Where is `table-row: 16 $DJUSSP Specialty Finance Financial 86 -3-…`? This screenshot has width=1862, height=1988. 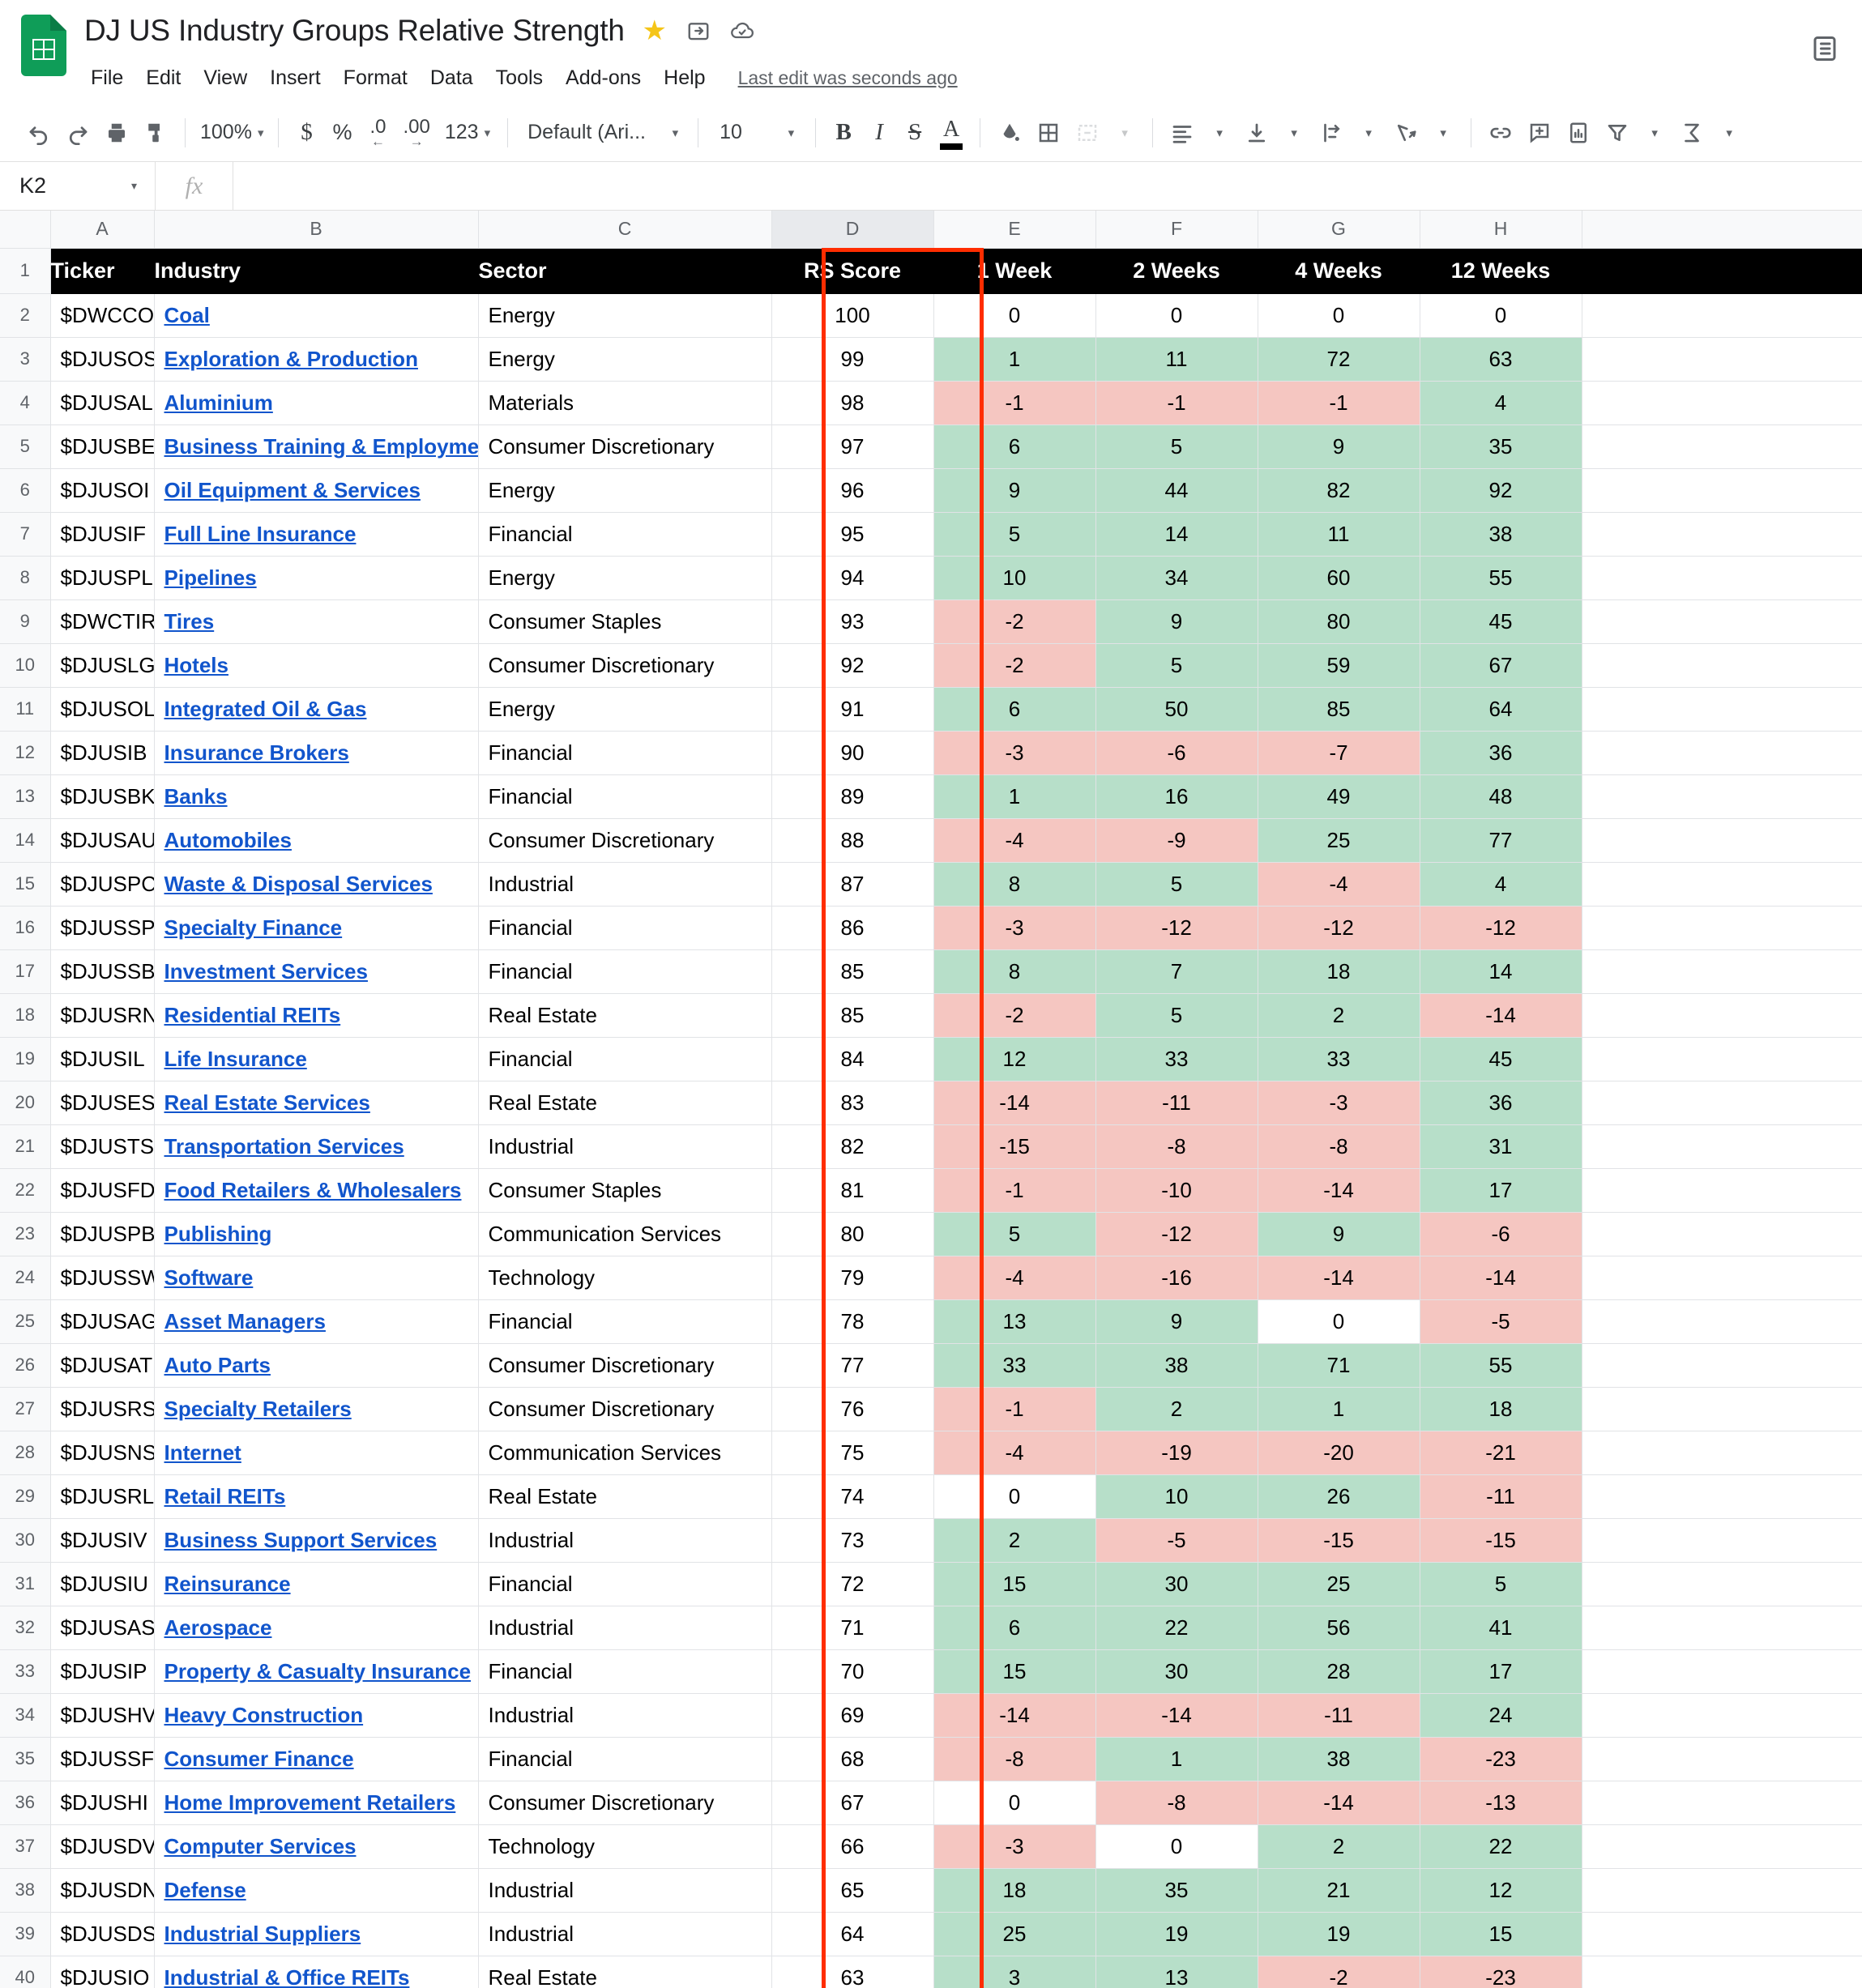
table-row: 16 $DJUSSP Specialty Finance Financial 86 -3-… is located at coordinates (931, 927).